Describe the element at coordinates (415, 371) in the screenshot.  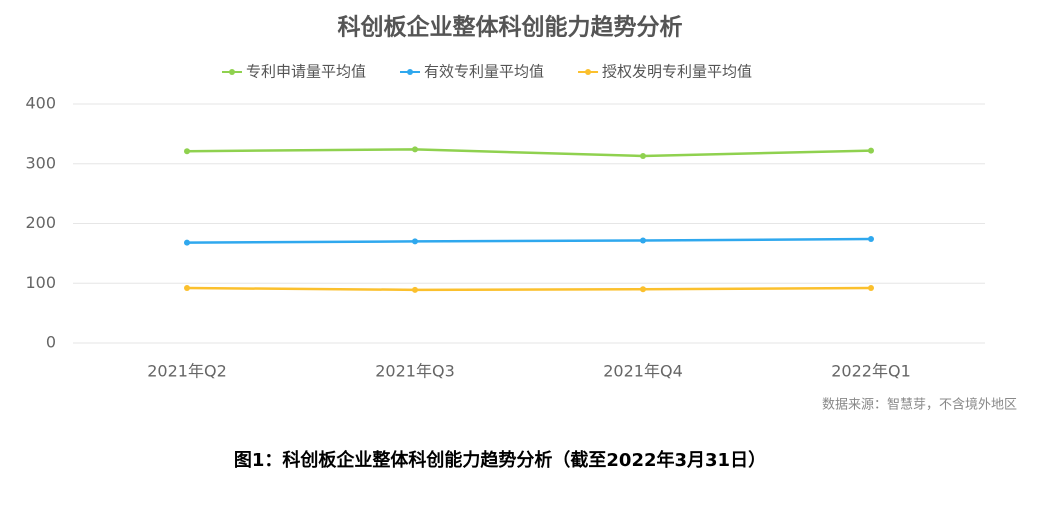
I see `x-tick-label: 2021年Q3` at that location.